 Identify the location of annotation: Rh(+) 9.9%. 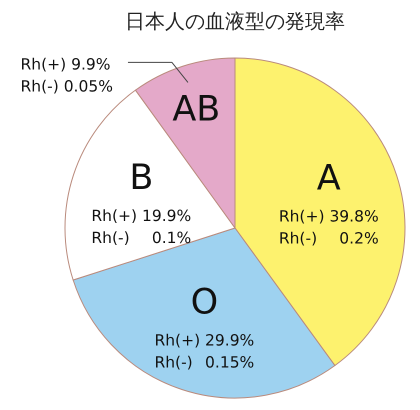
(65, 64).